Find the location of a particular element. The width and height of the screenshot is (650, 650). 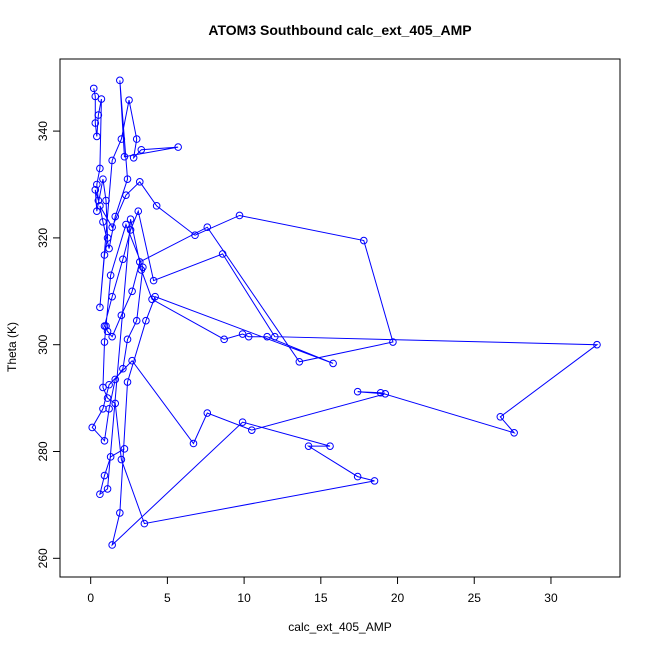

y-axis: 260 280 300 320 340 is located at coordinates (48, 344).